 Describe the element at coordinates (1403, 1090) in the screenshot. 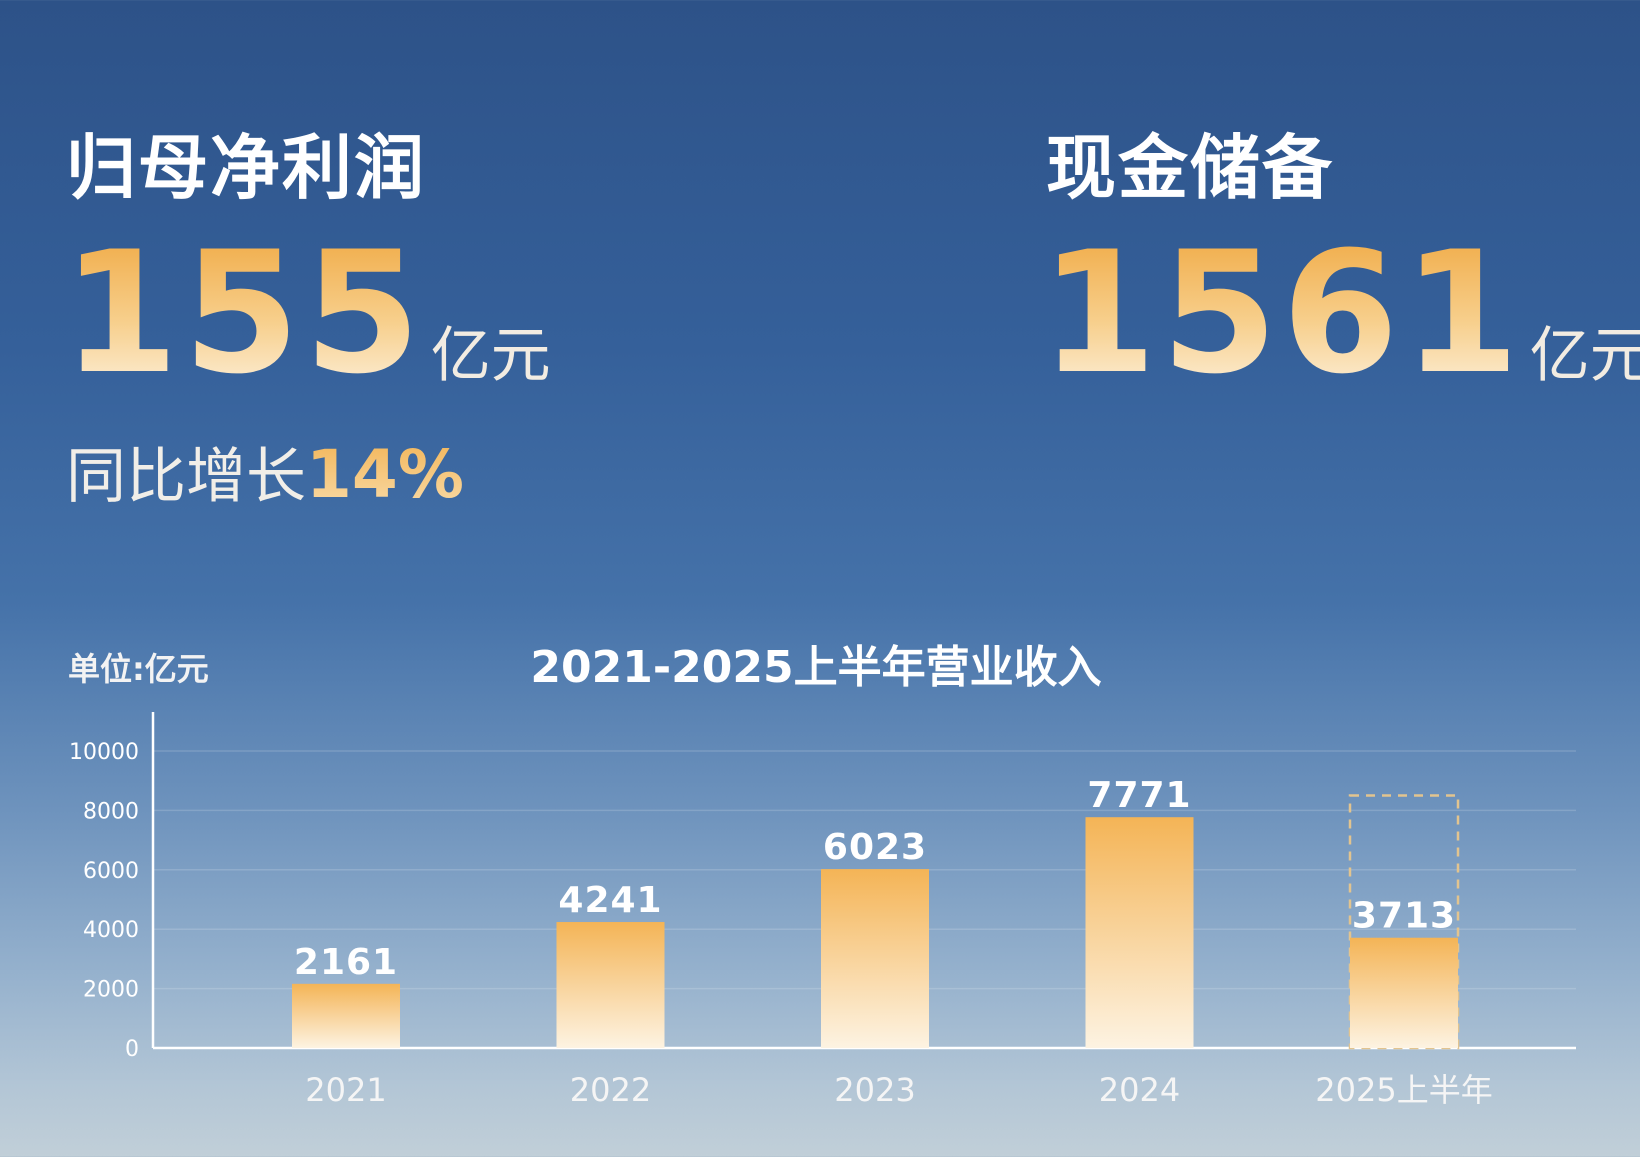

I see `x-tick-label: 2025上半年` at that location.